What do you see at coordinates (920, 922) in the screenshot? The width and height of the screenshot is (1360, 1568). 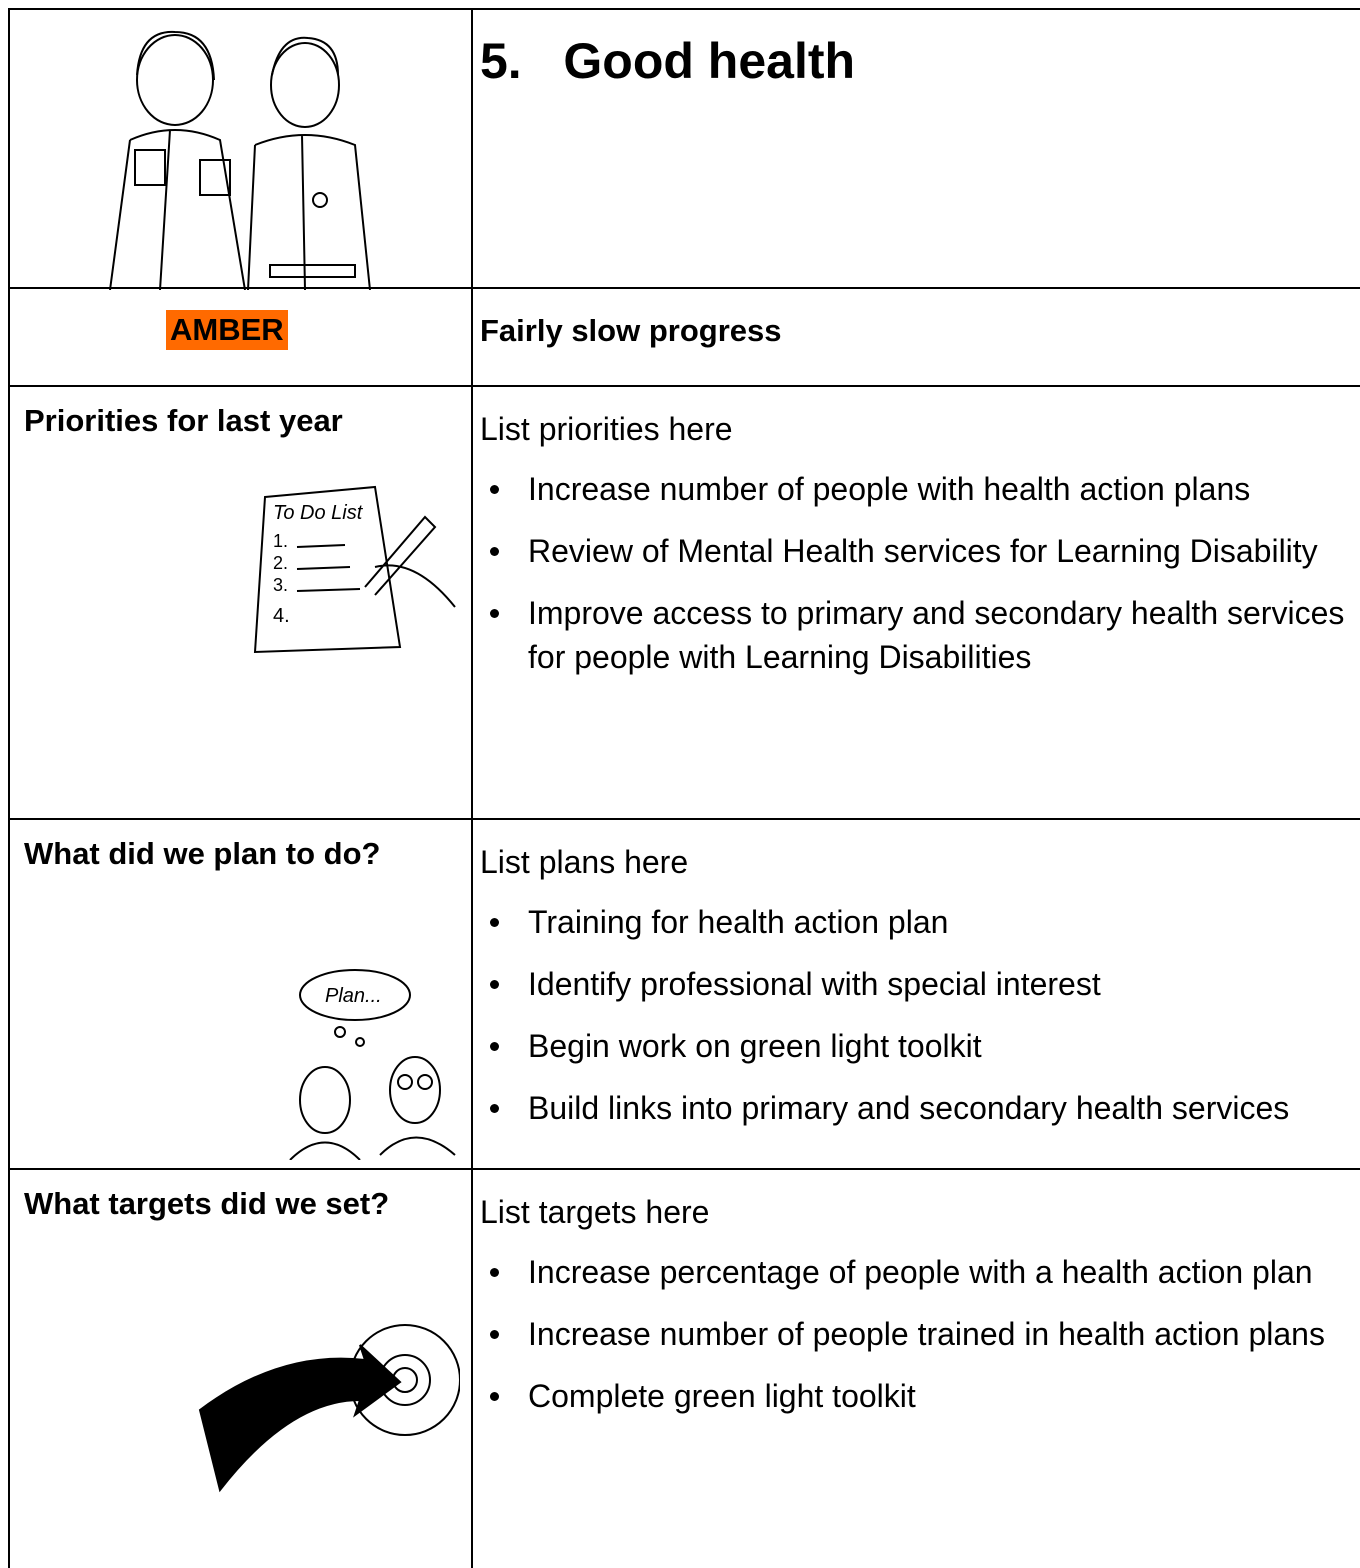 I see `bullet-item: Training for health action plan` at bounding box center [920, 922].